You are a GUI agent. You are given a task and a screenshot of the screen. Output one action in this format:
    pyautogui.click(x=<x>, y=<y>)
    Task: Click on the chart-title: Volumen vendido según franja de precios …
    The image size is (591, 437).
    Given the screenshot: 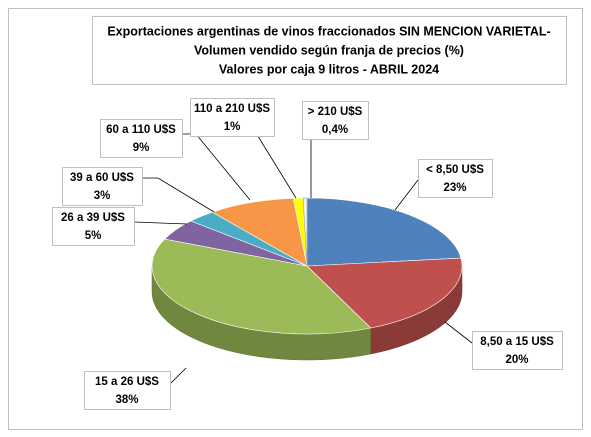 What is the action you would take?
    pyautogui.click(x=329, y=50)
    